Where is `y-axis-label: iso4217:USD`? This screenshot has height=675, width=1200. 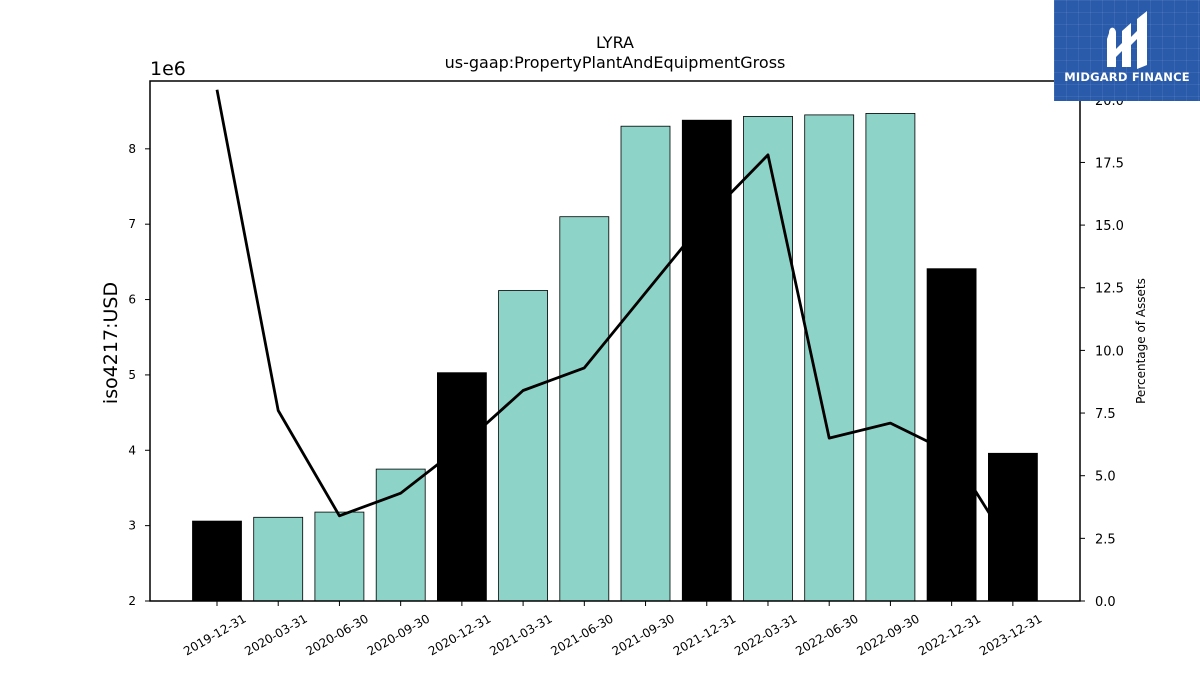
y-axis-label: iso4217:USD is located at coordinates (111, 343).